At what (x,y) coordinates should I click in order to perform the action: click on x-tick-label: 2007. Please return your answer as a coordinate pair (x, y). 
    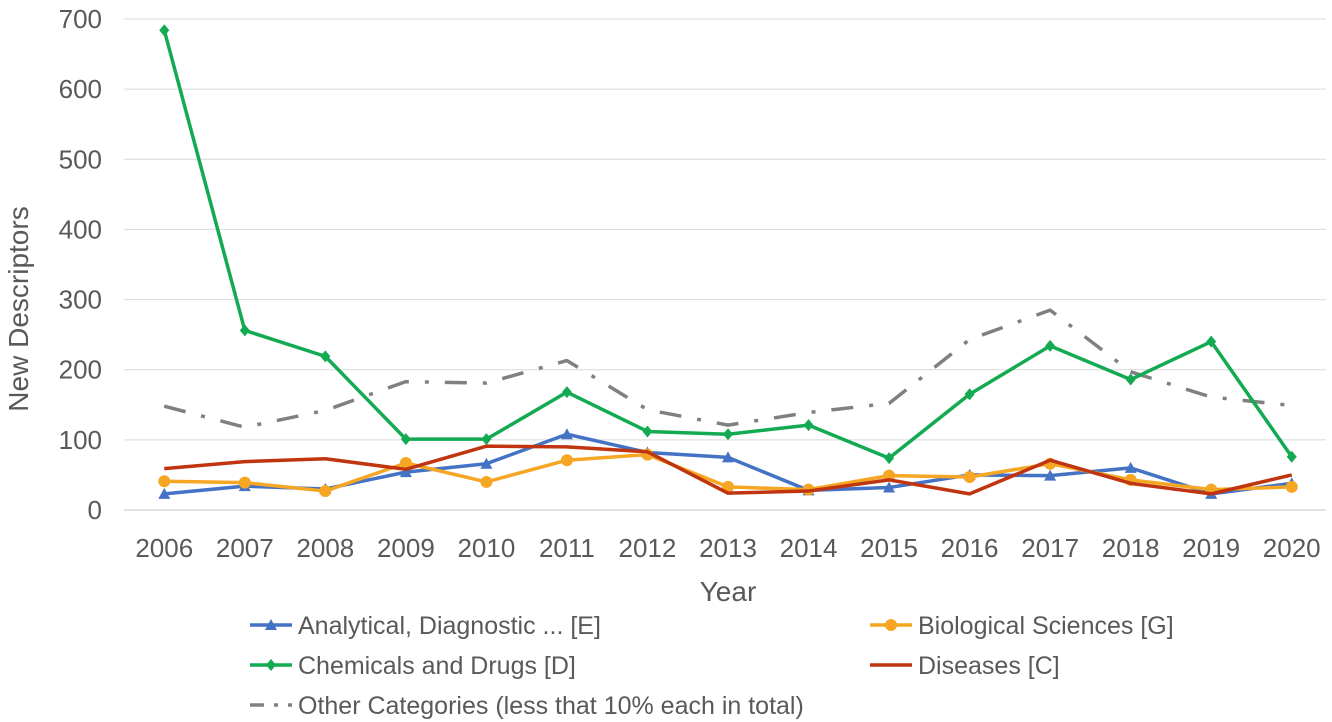
    Looking at the image, I should click on (245, 548).